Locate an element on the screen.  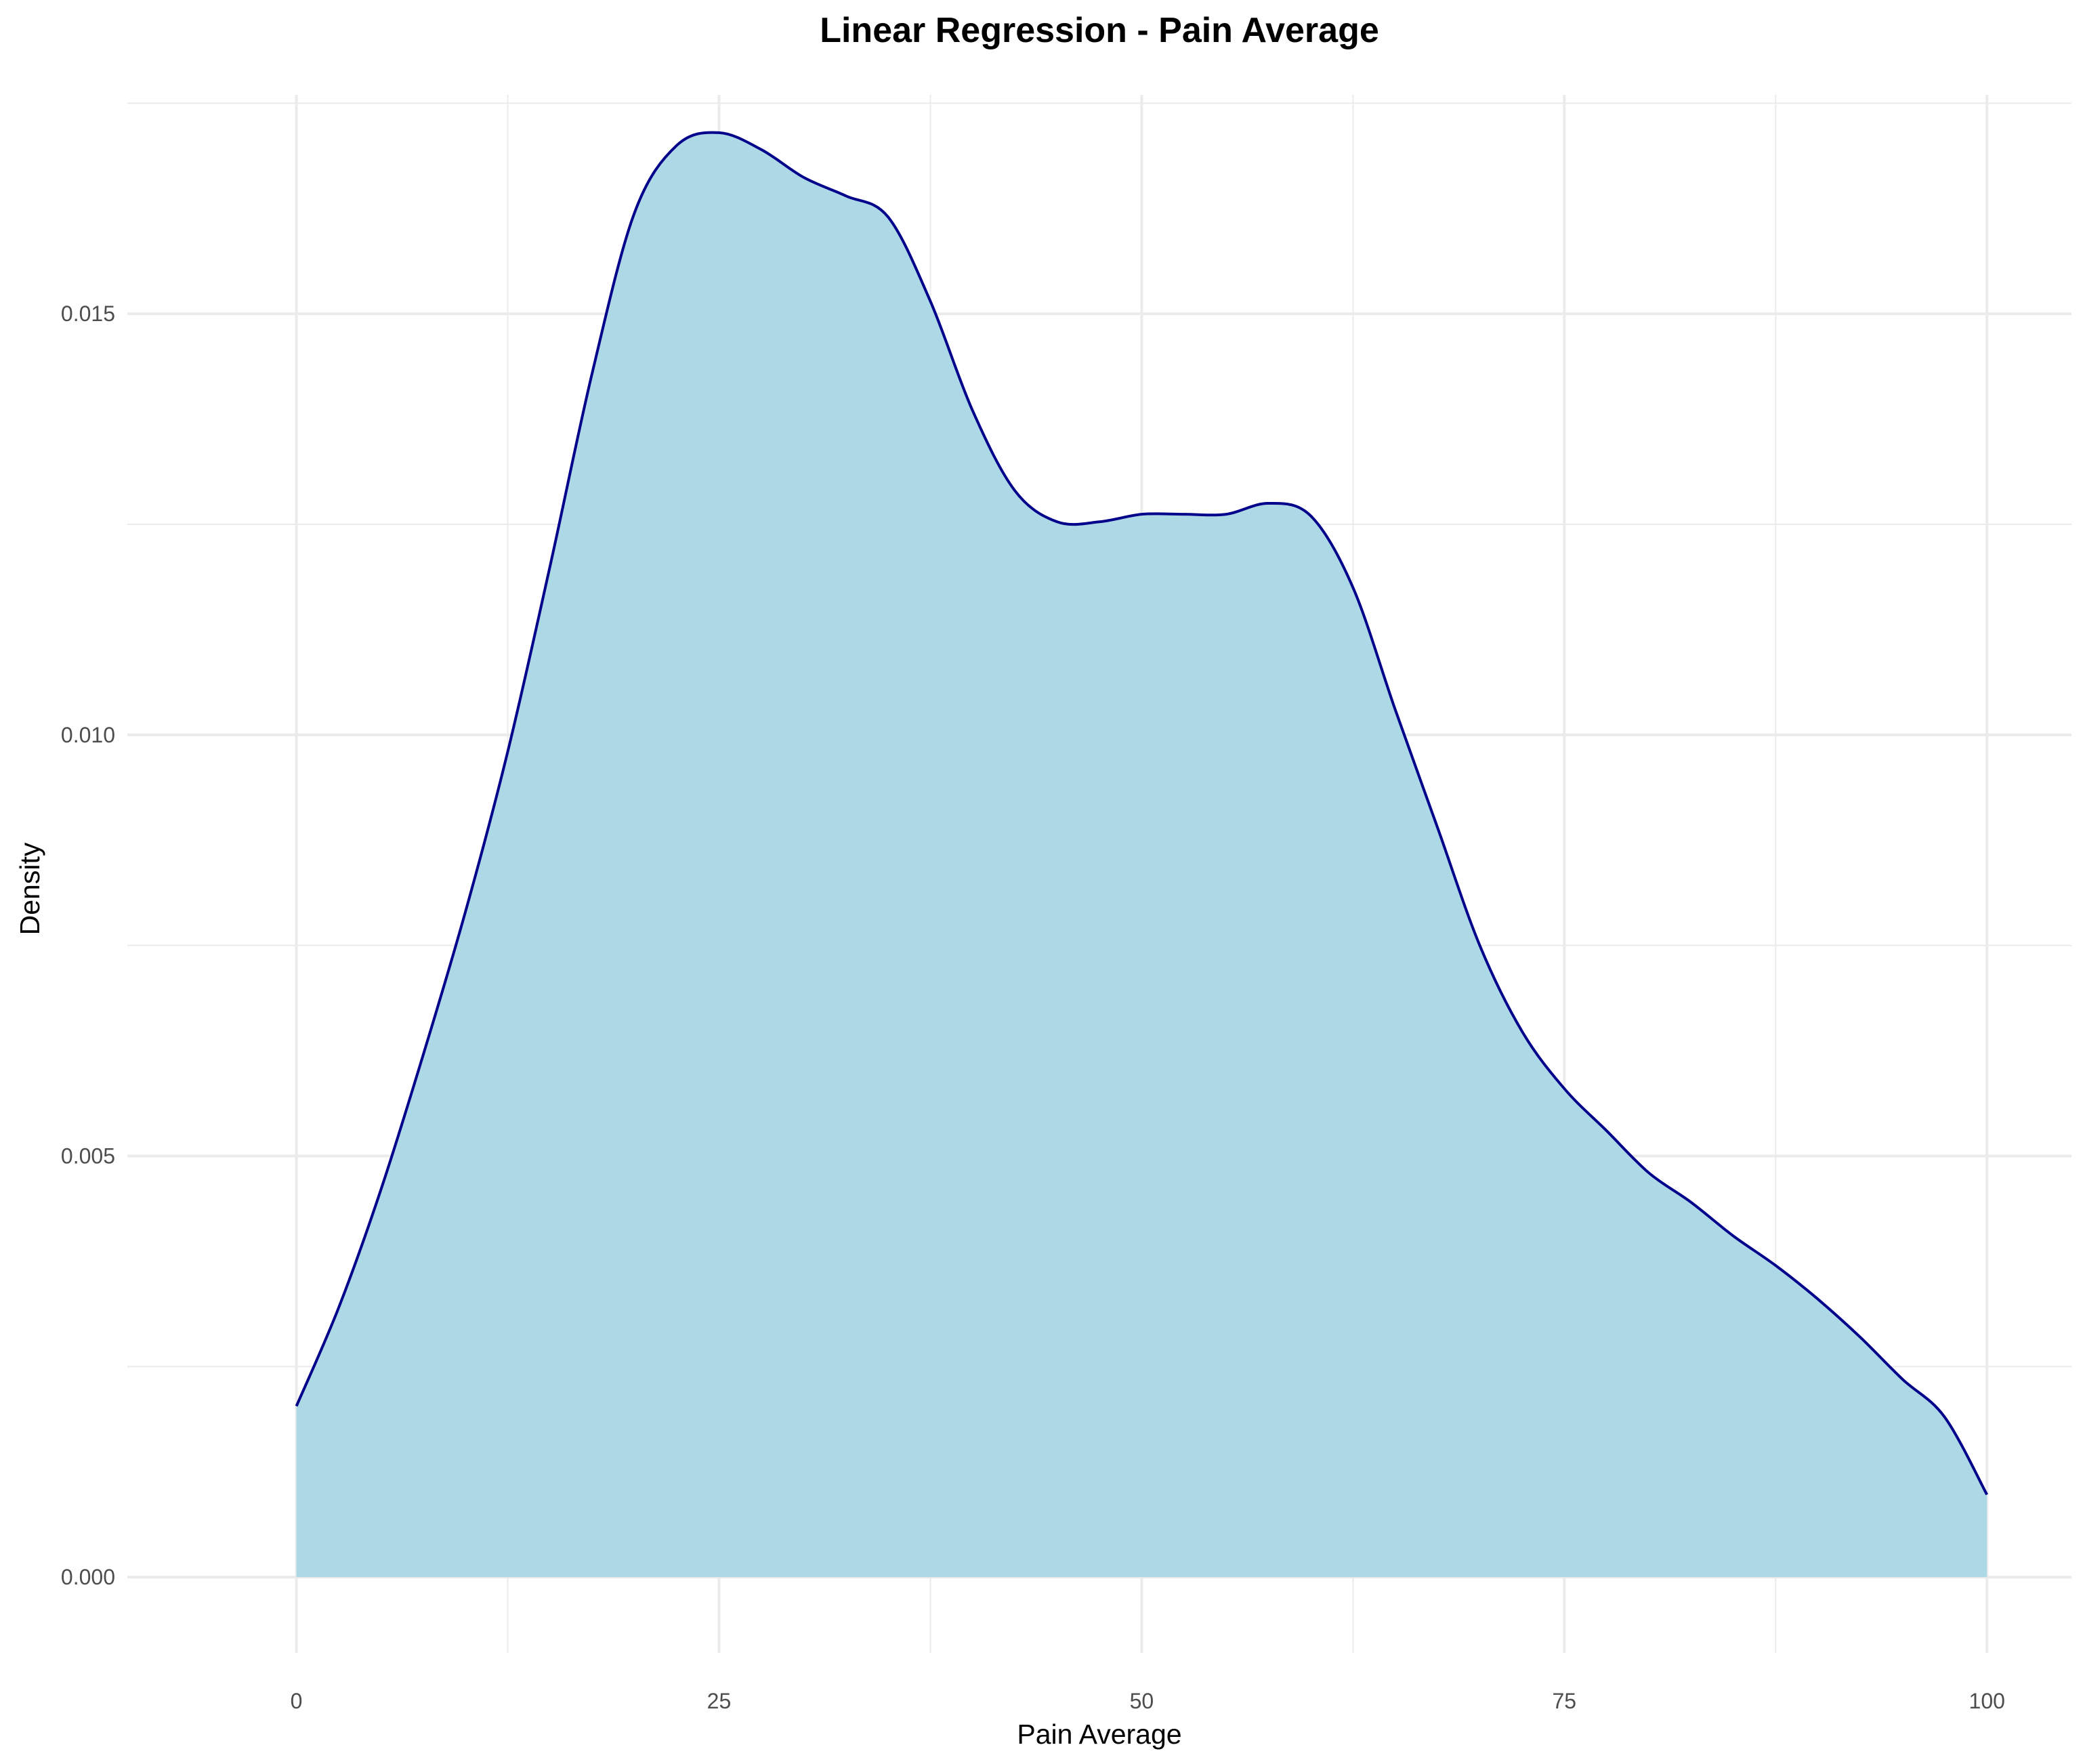
x-tick-label: 75 is located at coordinates (1565, 1701).